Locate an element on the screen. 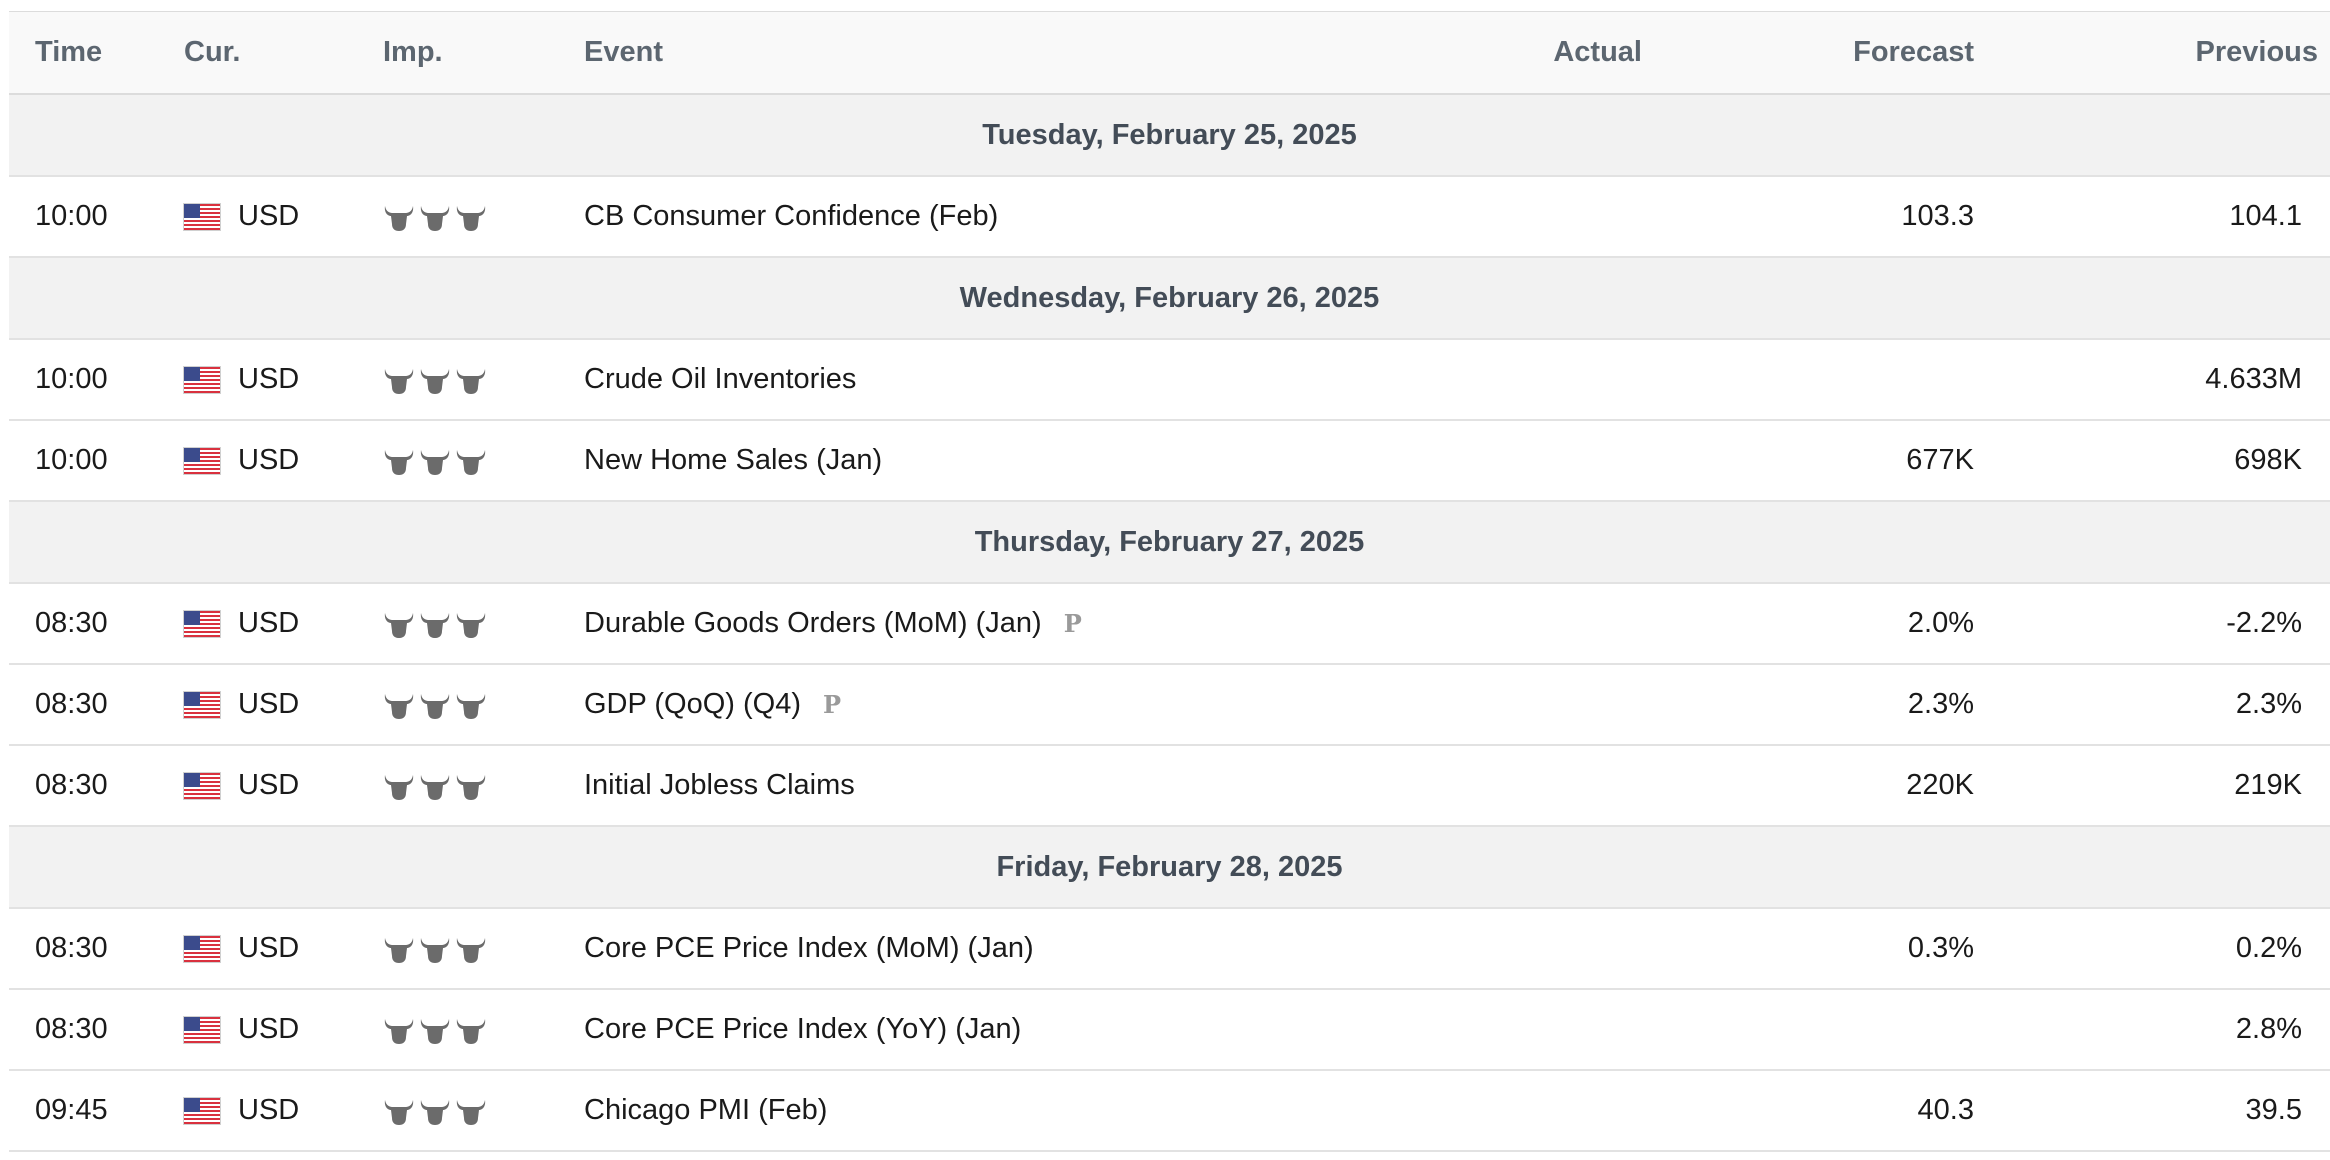 The height and width of the screenshot is (1160, 2330). table-row: 10:00 USD New Home Sales (Jan) 677K 698K is located at coordinates (1169, 461).